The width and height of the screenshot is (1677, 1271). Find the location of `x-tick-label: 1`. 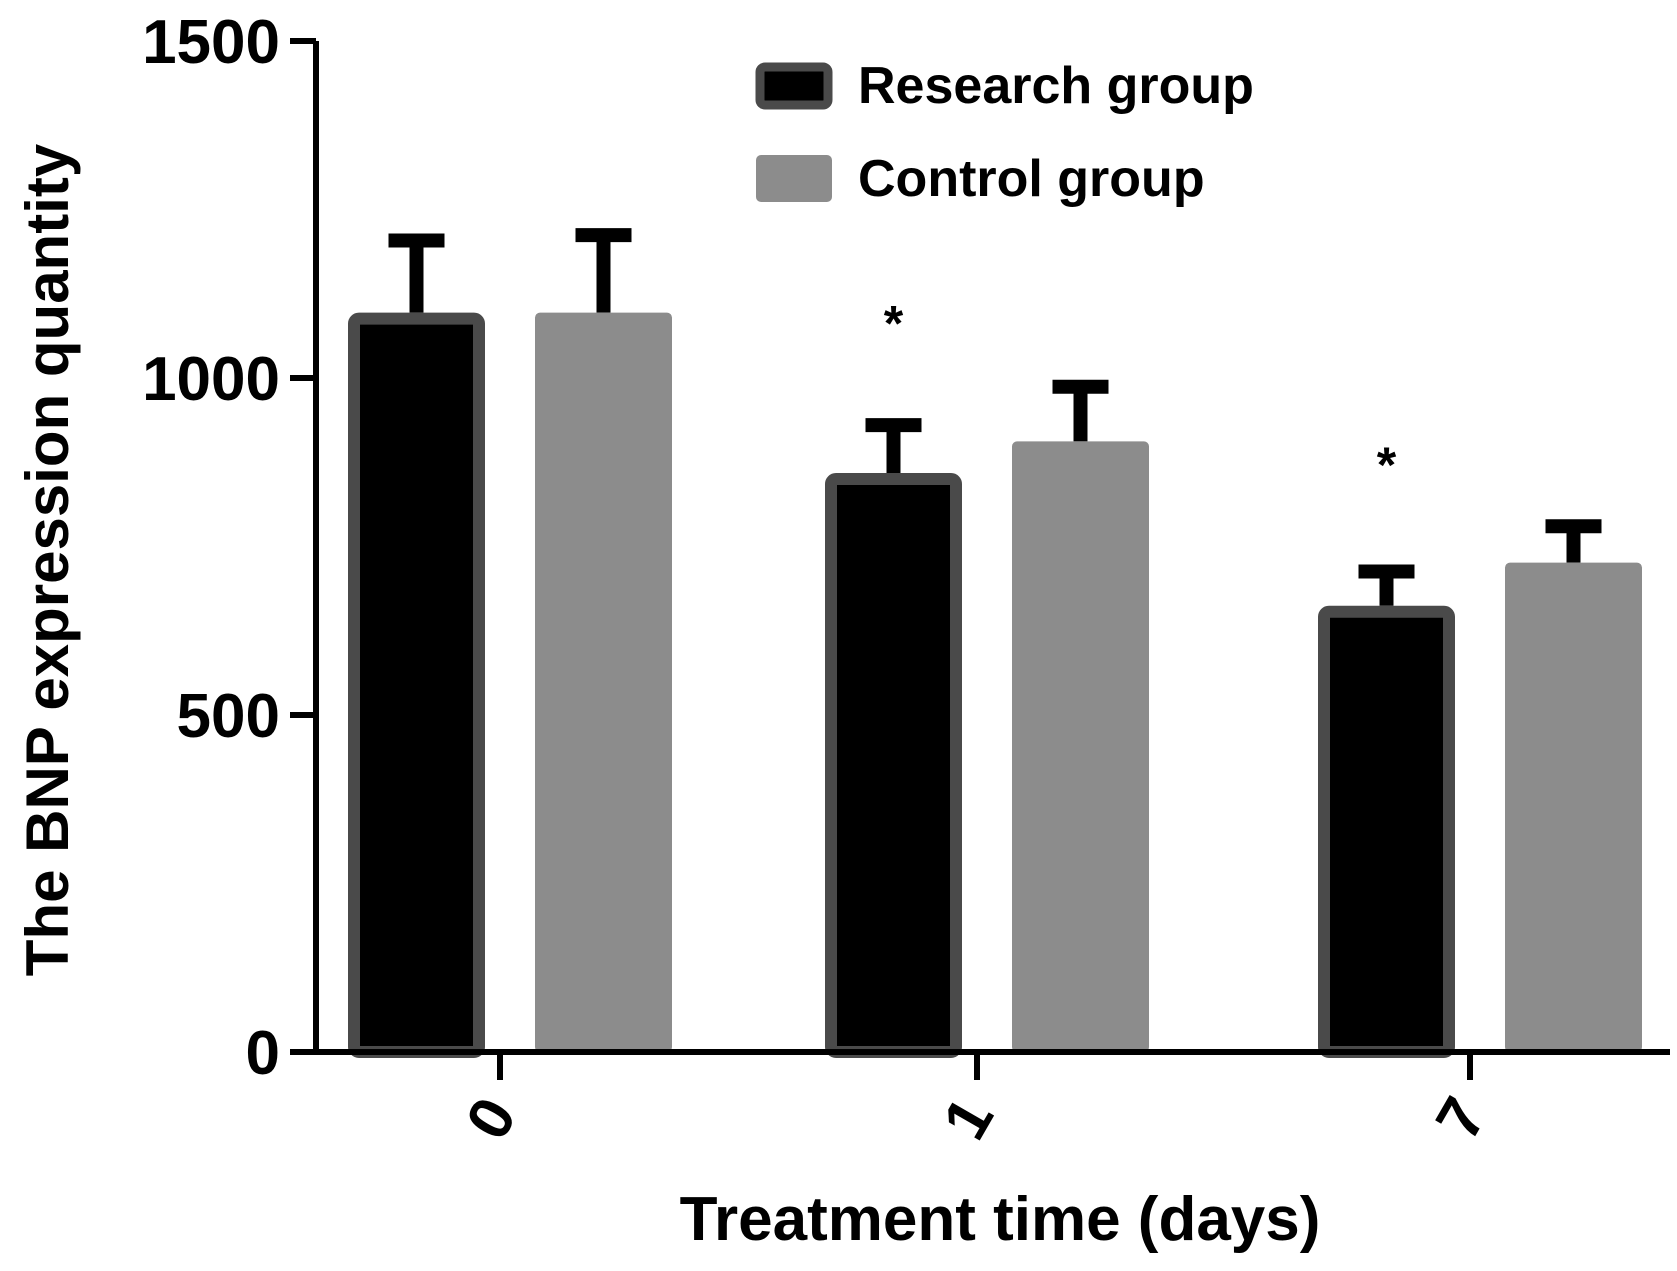

x-tick-label: 1 is located at coordinates (968, 1119).